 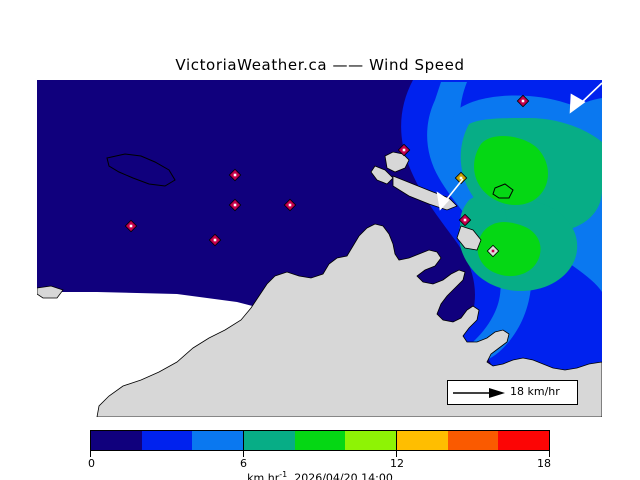 I want to click on colorbar-swatches, so click(x=320, y=440).